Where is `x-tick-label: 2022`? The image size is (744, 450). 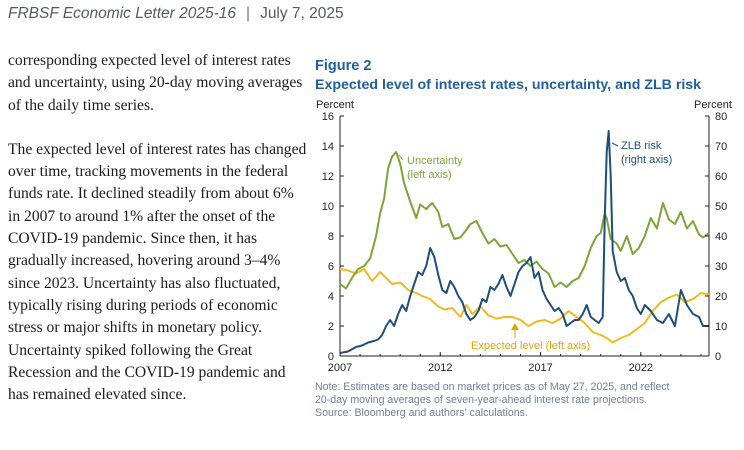
x-tick-label: 2022 is located at coordinates (641, 368).